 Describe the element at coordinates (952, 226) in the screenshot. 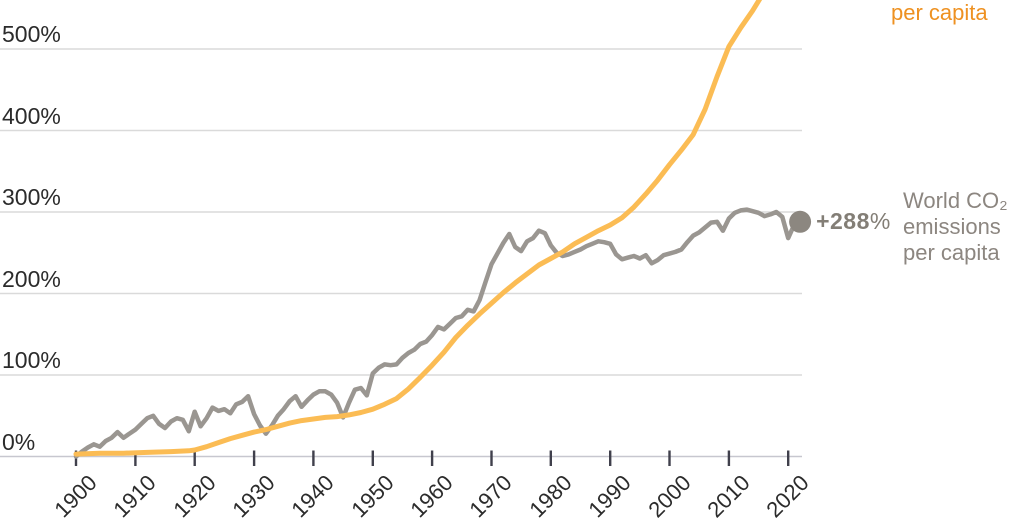

I see `series-label-co2-line2: emissions` at that location.